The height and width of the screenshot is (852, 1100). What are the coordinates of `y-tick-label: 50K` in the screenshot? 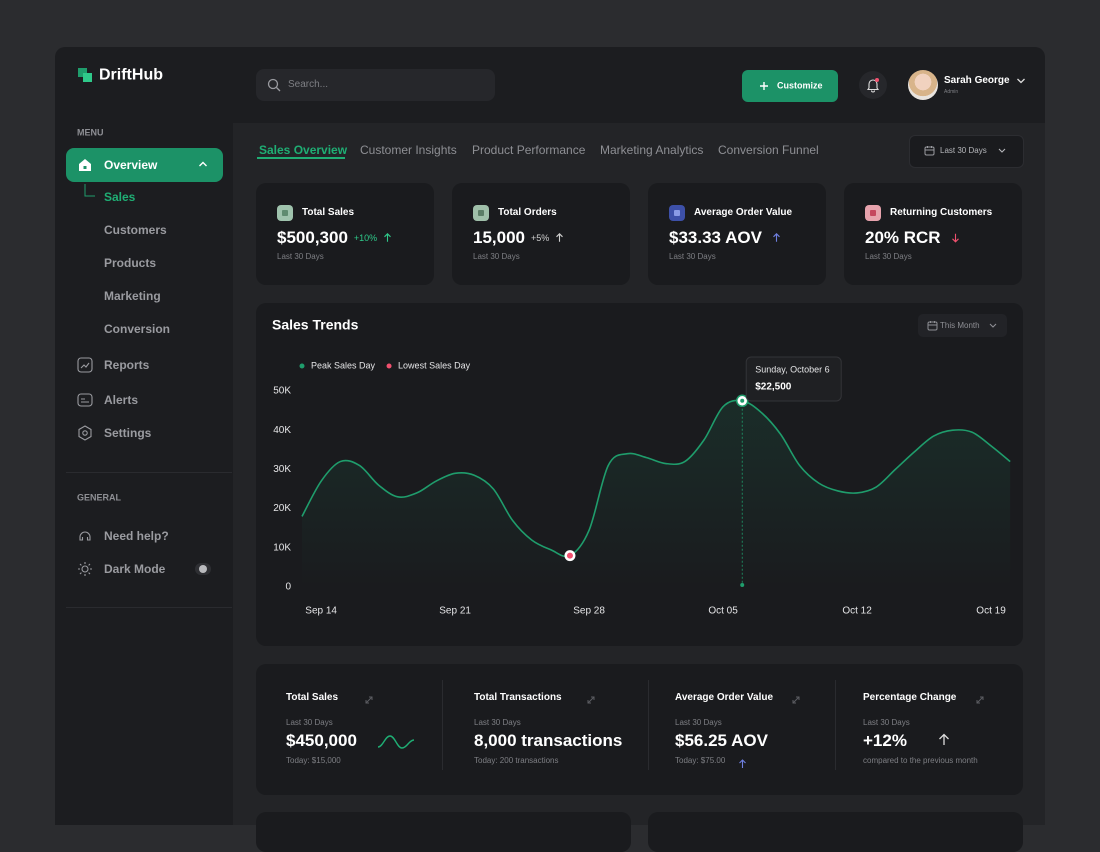 It's located at (282, 391).